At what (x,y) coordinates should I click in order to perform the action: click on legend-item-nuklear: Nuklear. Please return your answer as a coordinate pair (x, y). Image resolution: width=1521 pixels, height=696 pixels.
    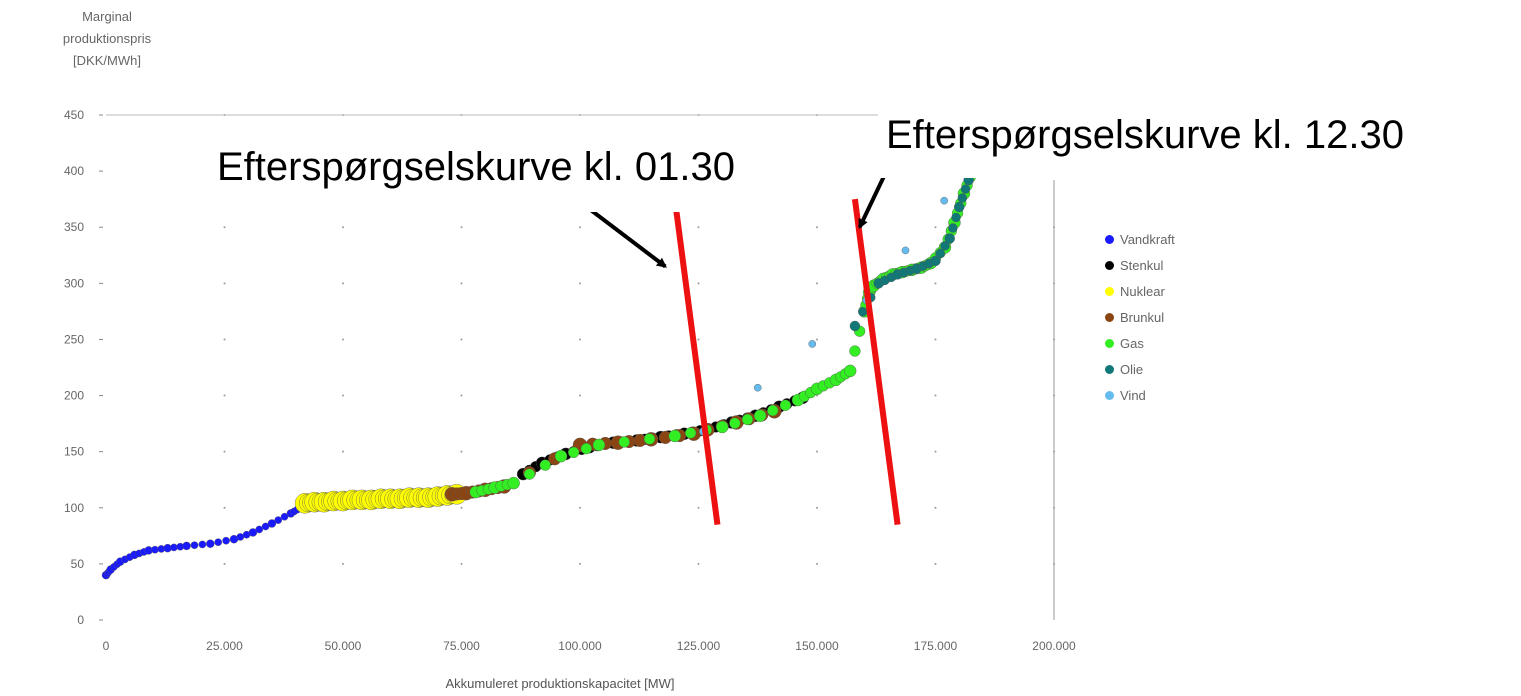
    Looking at the image, I should click on (1140, 291).